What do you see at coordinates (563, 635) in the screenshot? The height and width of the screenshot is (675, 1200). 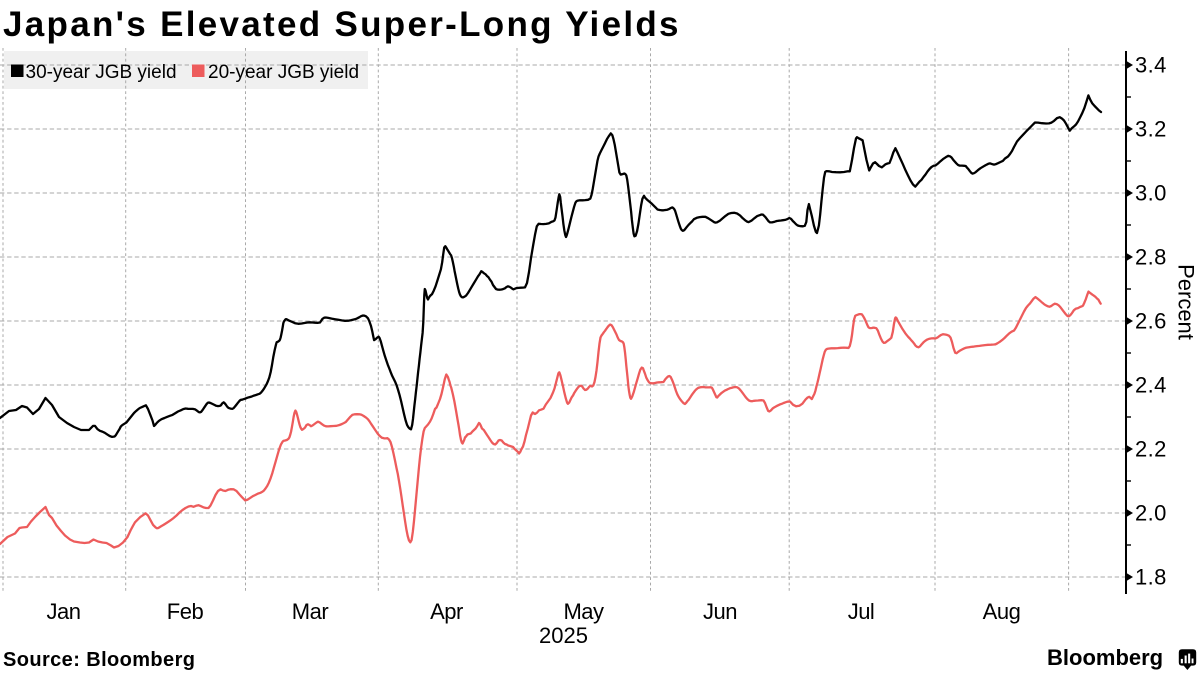 I see `svg-text: 2025` at bounding box center [563, 635].